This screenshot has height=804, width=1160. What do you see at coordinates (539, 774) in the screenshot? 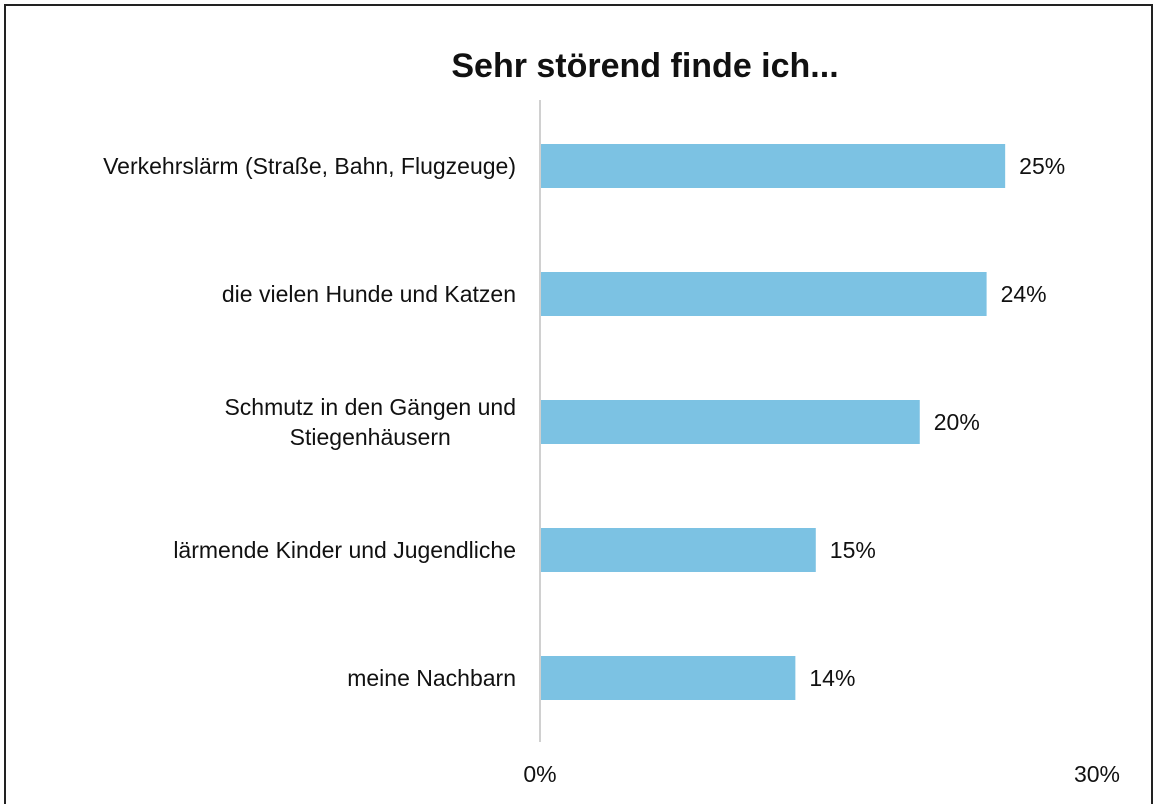
I see `x-tick-label: 0%` at bounding box center [539, 774].